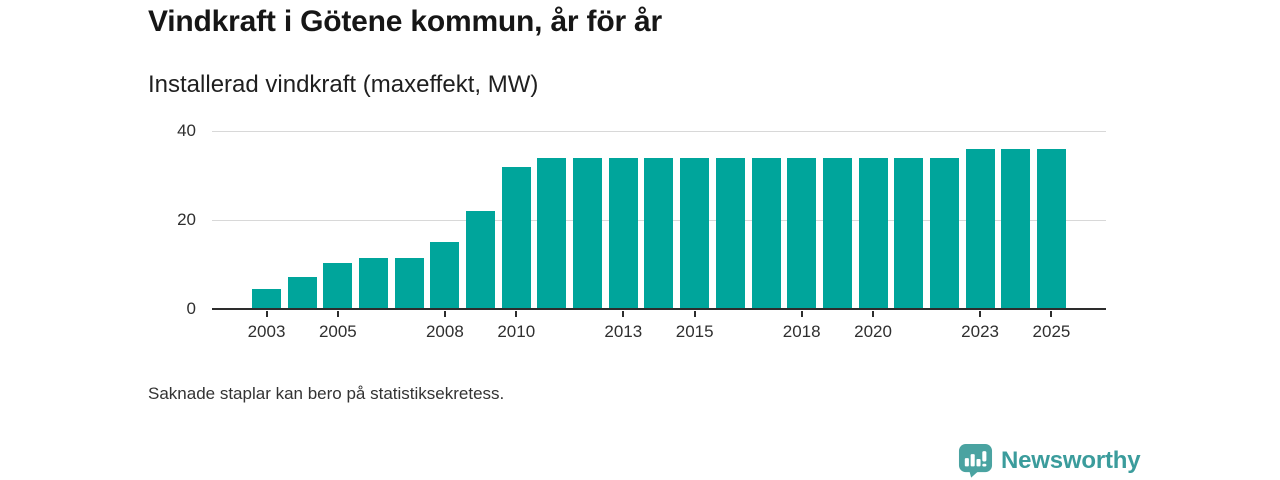 This screenshot has height=480, width=1280. Describe the element at coordinates (343, 84) in the screenshot. I see `chart-subtitle: Installerad vindkraft (maxeffekt, MW)` at that location.